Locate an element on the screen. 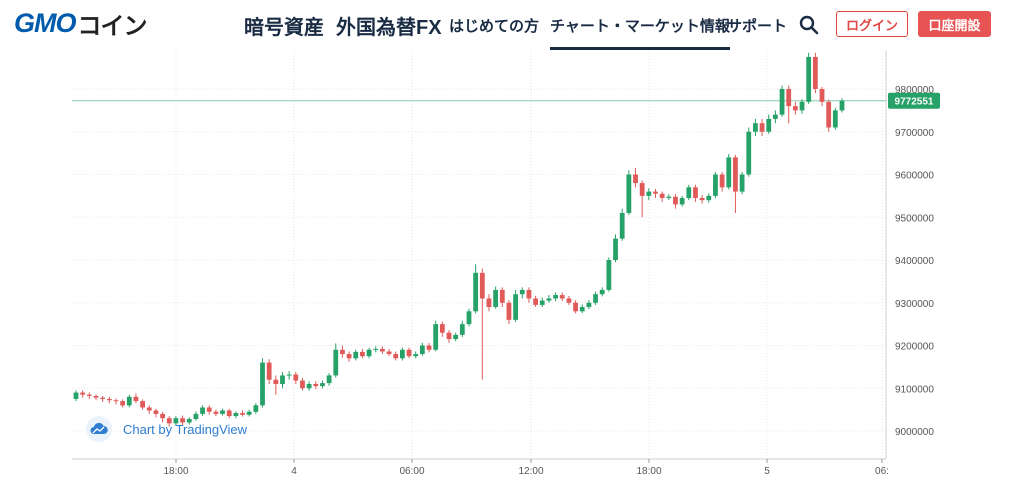 The width and height of the screenshot is (1024, 499). nav-forex-fx: 外国為替FX is located at coordinates (389, 27).